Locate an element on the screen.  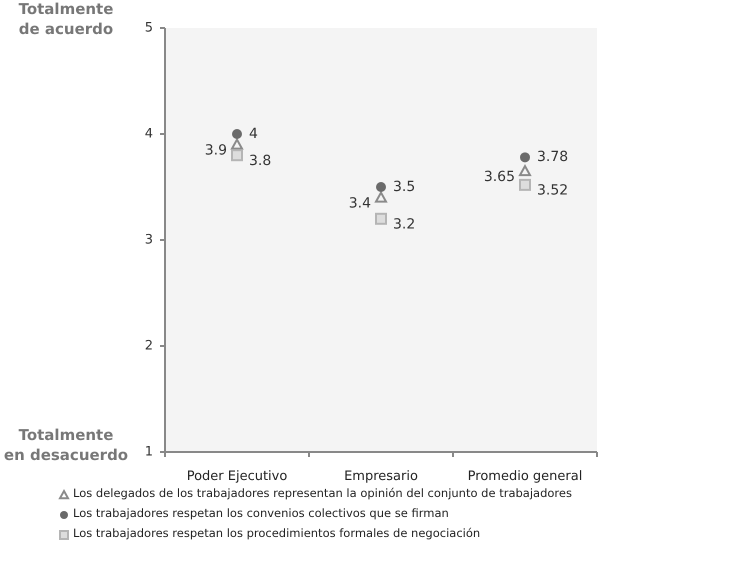
data-label: 3.8 is located at coordinates (260, 161).